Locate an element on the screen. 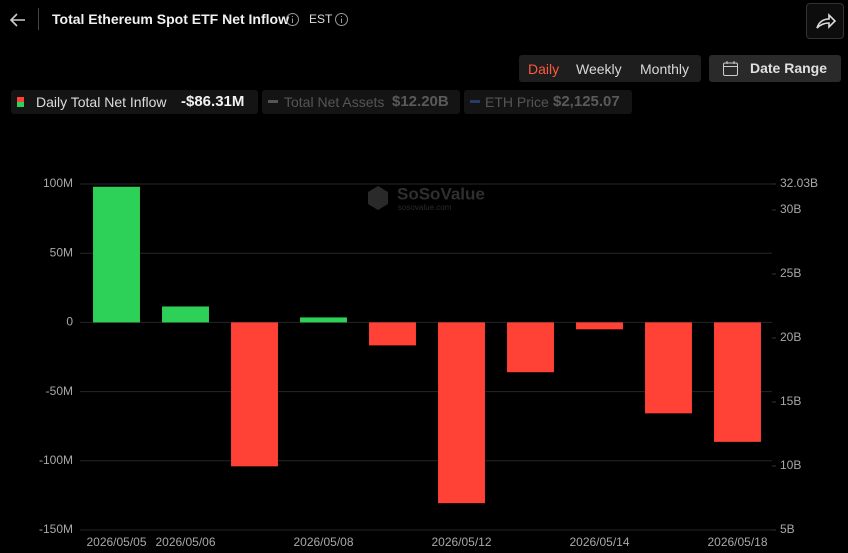 This screenshot has width=848, height=553. watermark-site: sosovalue.com is located at coordinates (425, 207).